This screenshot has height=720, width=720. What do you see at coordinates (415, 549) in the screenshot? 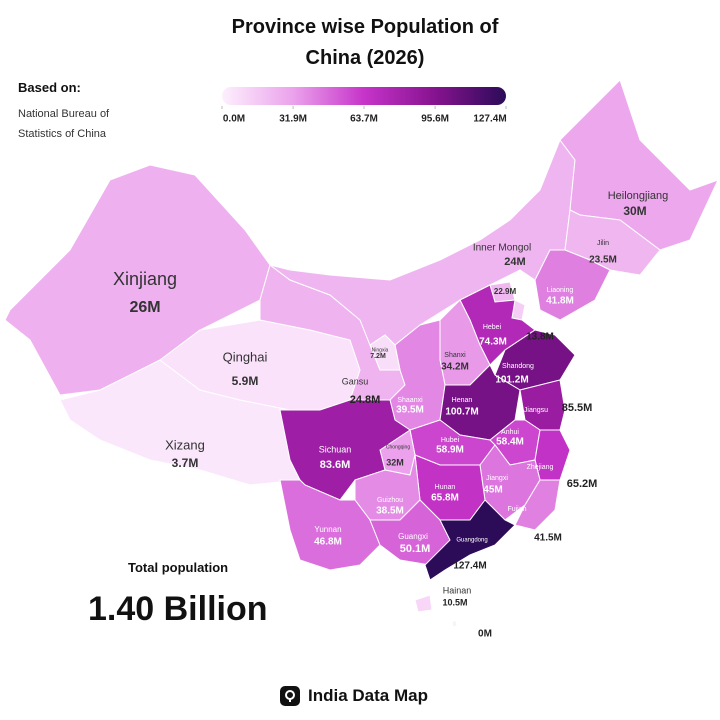
I see `province-value: 50.1M` at bounding box center [415, 549].